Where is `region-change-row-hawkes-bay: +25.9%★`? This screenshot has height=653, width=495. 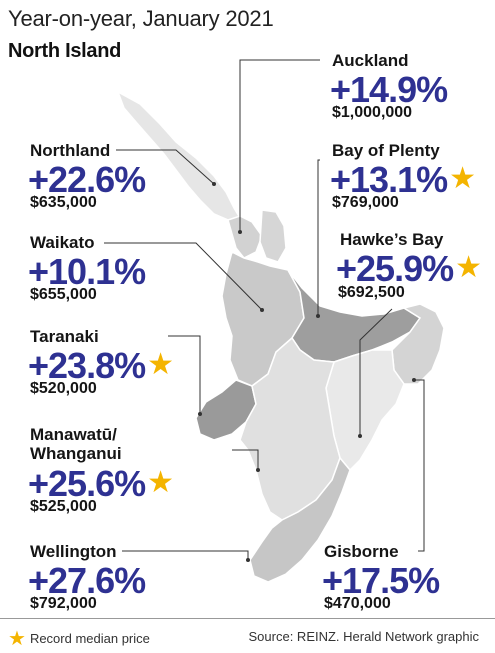 region-change-row-hawkes-bay: +25.9%★ is located at coordinates (409, 269).